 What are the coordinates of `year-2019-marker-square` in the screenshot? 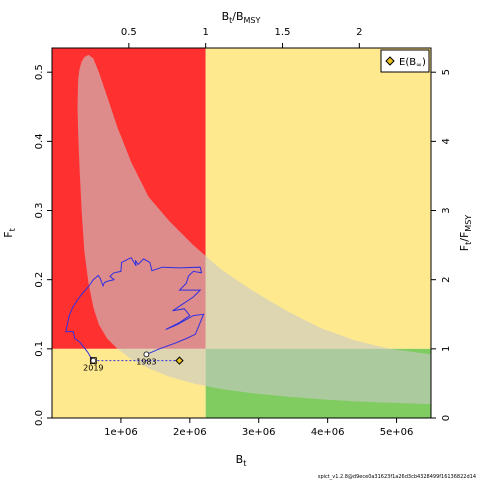 It's located at (93, 360).